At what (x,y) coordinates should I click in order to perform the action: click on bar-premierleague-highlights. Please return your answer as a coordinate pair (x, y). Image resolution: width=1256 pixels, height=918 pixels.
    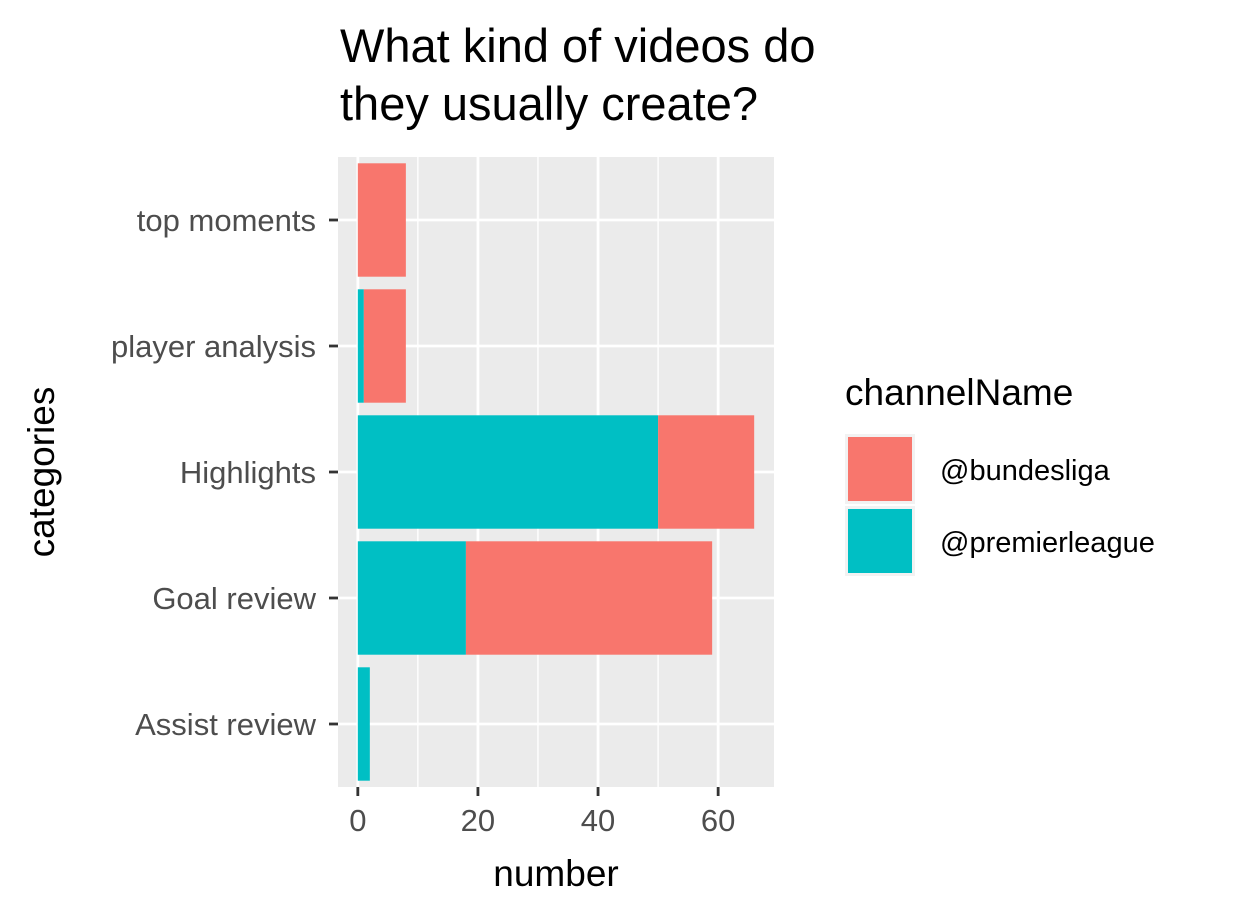
    Looking at the image, I should click on (508, 472).